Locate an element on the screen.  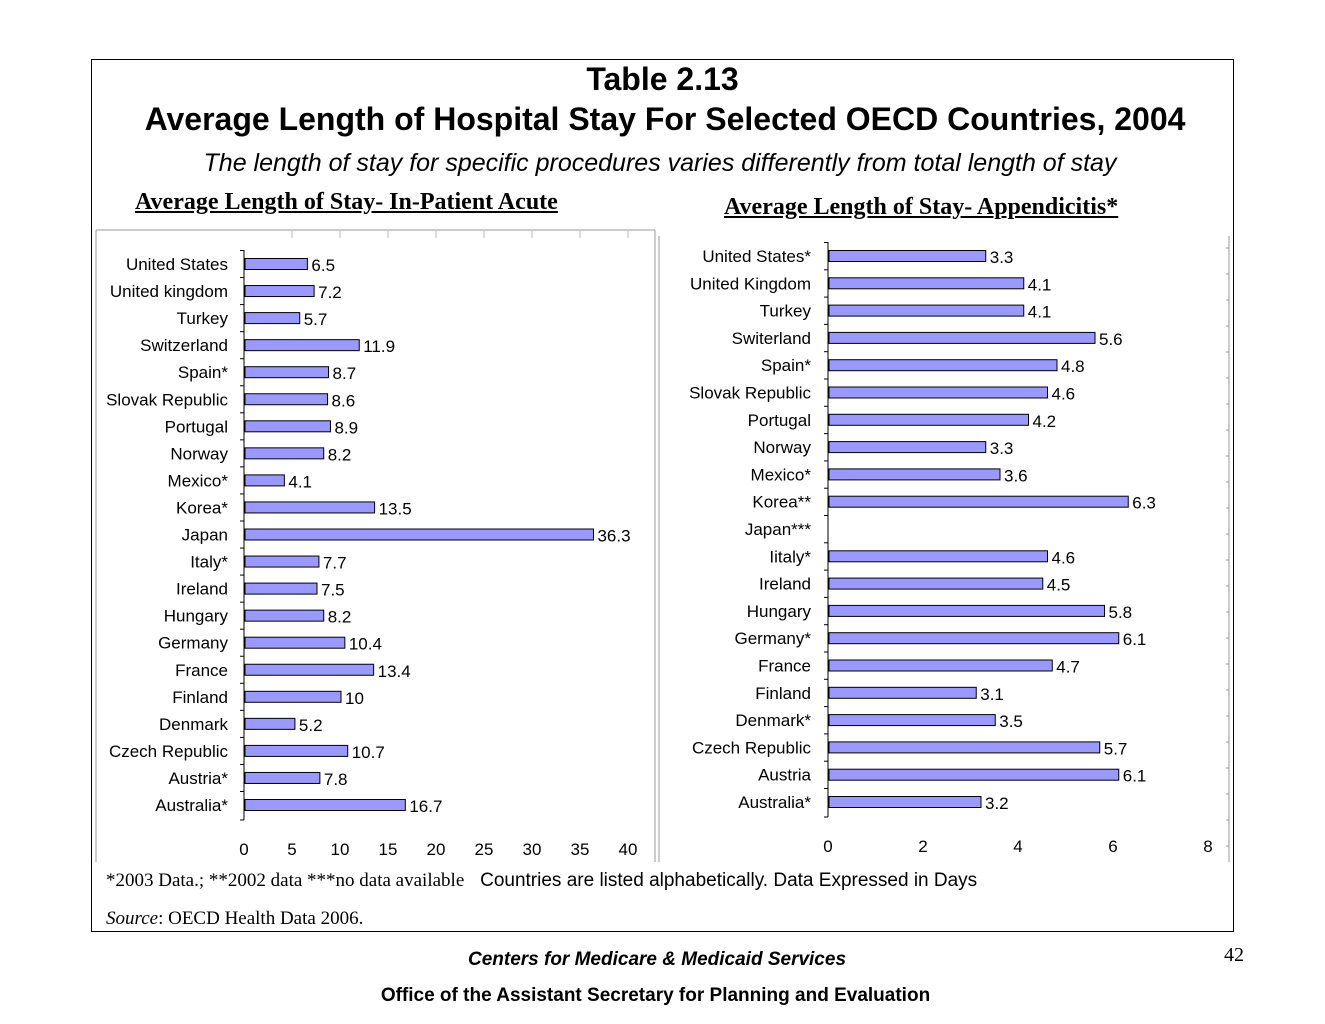
right-bar-value-label: 3.5 is located at coordinates (1011, 721).